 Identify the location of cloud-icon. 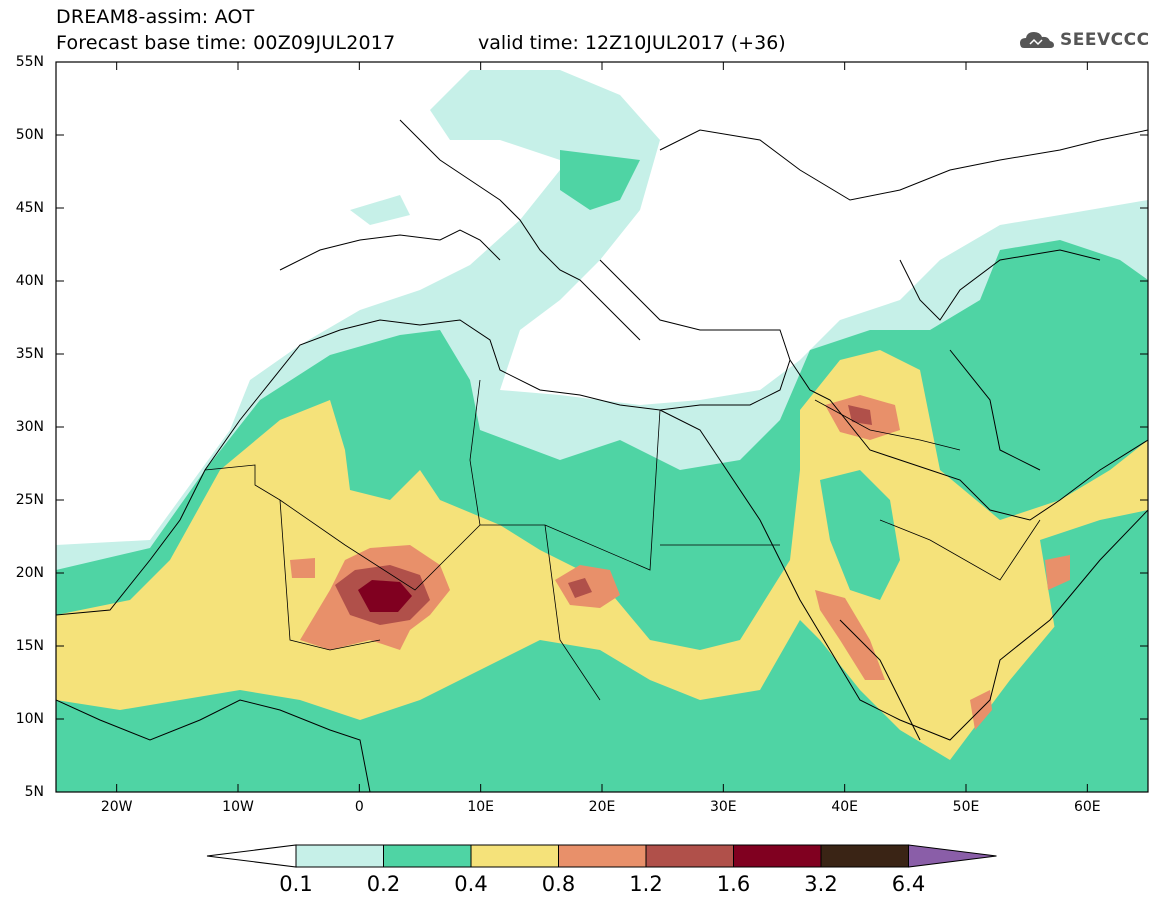
(1037, 40).